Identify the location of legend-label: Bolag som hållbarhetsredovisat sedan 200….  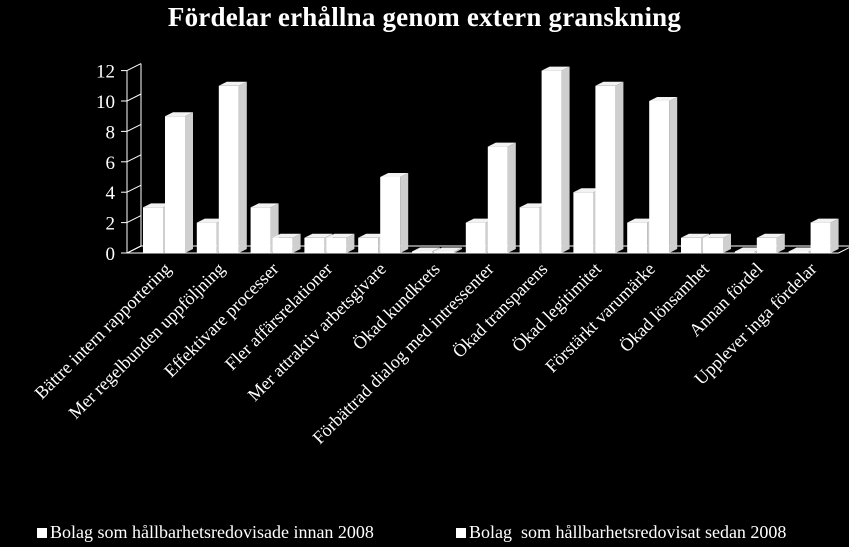
(628, 532).